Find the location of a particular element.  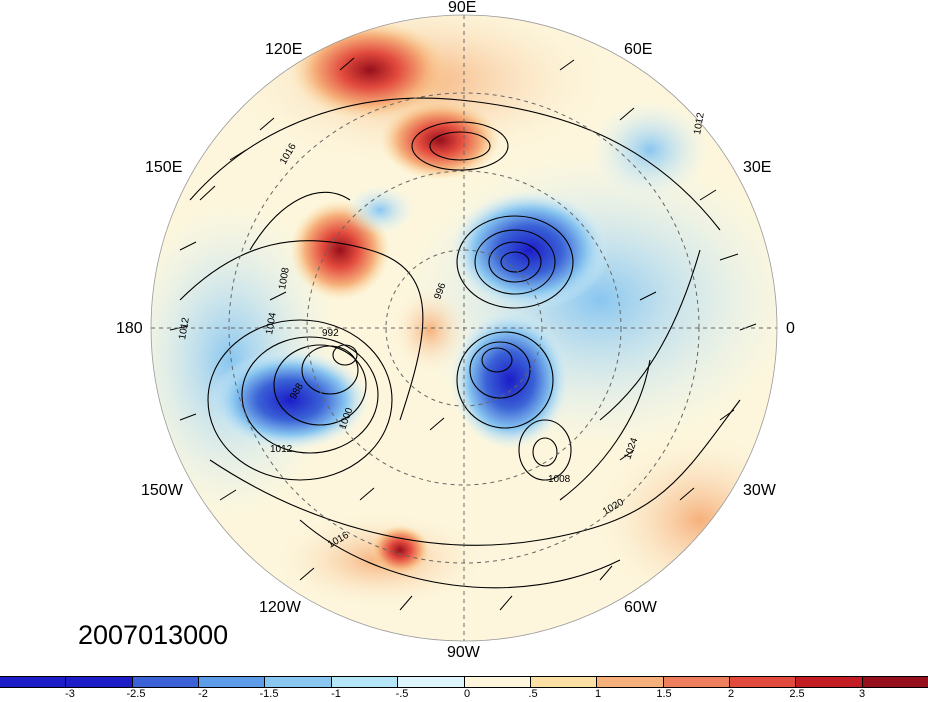

colorbar-tick: 3 is located at coordinates (862, 694).